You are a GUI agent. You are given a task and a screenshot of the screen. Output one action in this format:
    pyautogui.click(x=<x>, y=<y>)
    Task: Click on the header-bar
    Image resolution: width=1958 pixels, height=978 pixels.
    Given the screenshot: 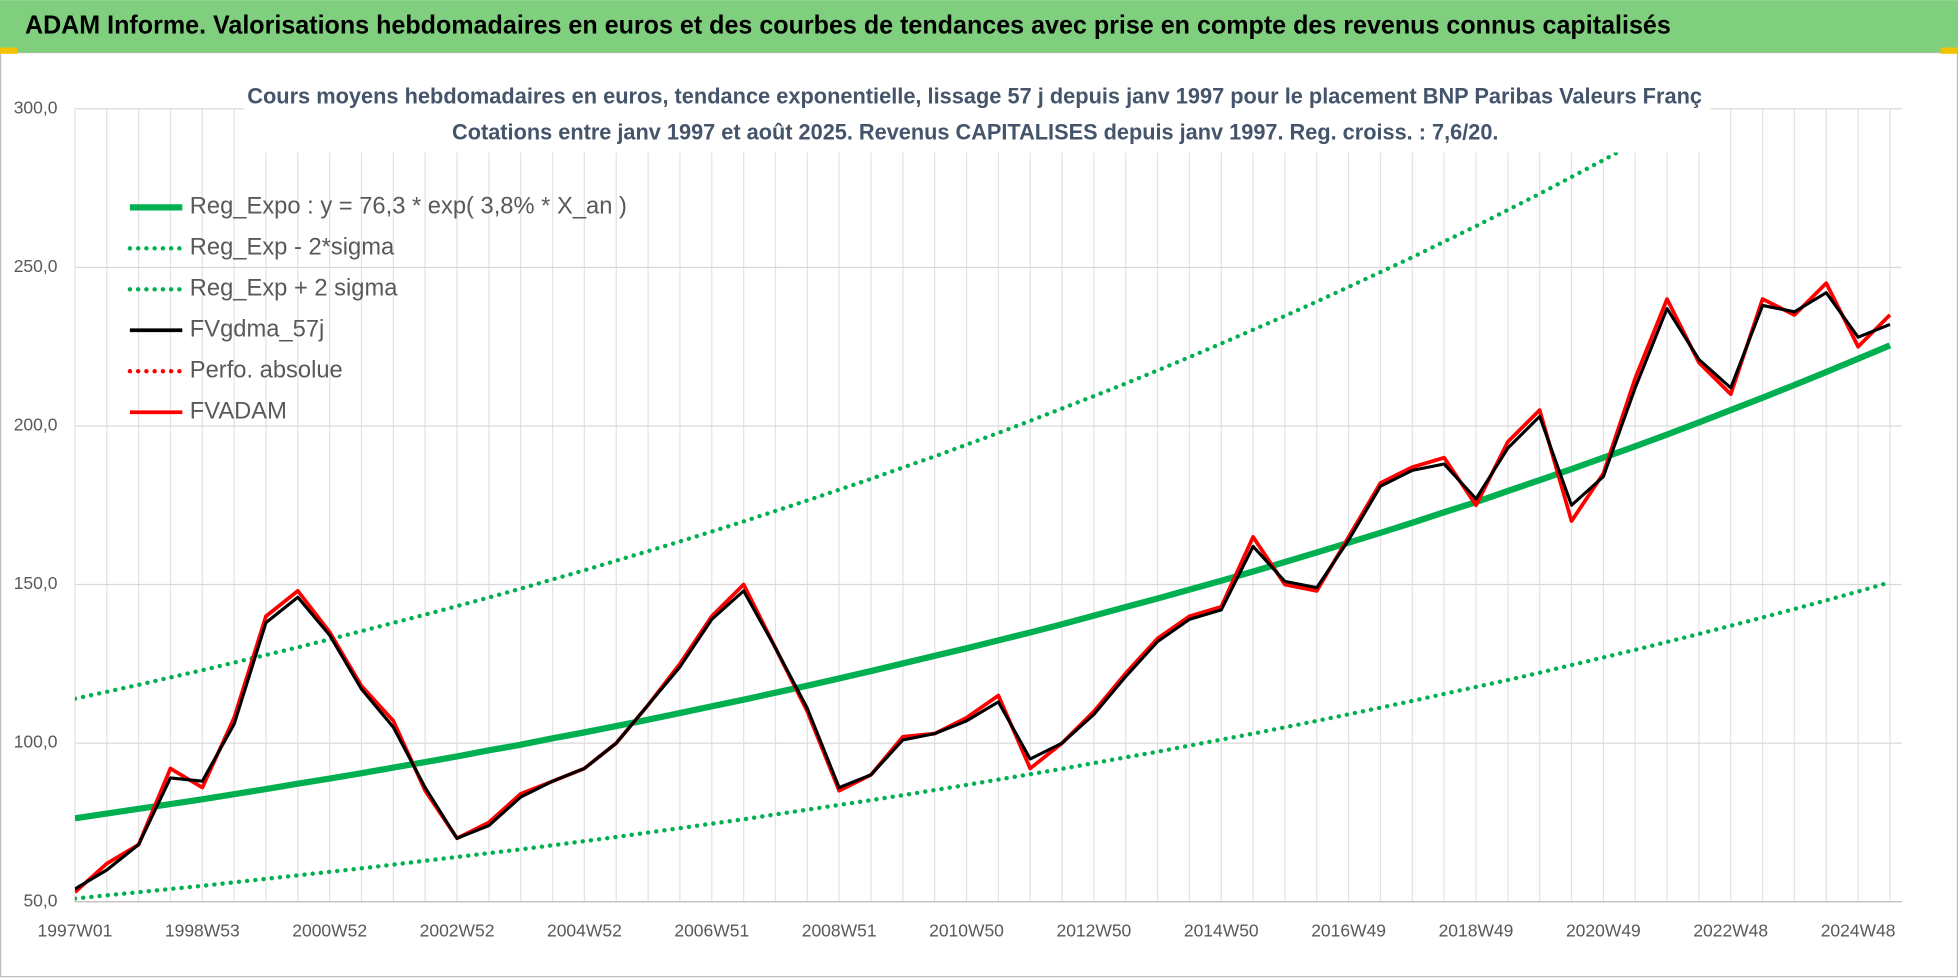 What is the action you would take?
    pyautogui.click(x=979, y=26)
    